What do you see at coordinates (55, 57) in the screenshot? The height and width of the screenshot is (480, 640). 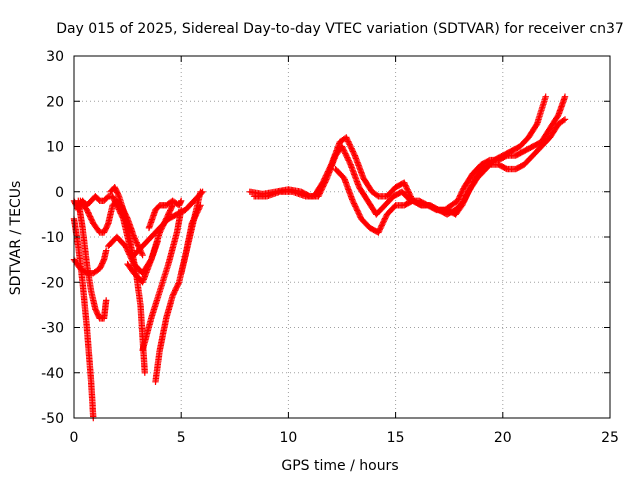 I see `y-tick-label: 30` at bounding box center [55, 57].